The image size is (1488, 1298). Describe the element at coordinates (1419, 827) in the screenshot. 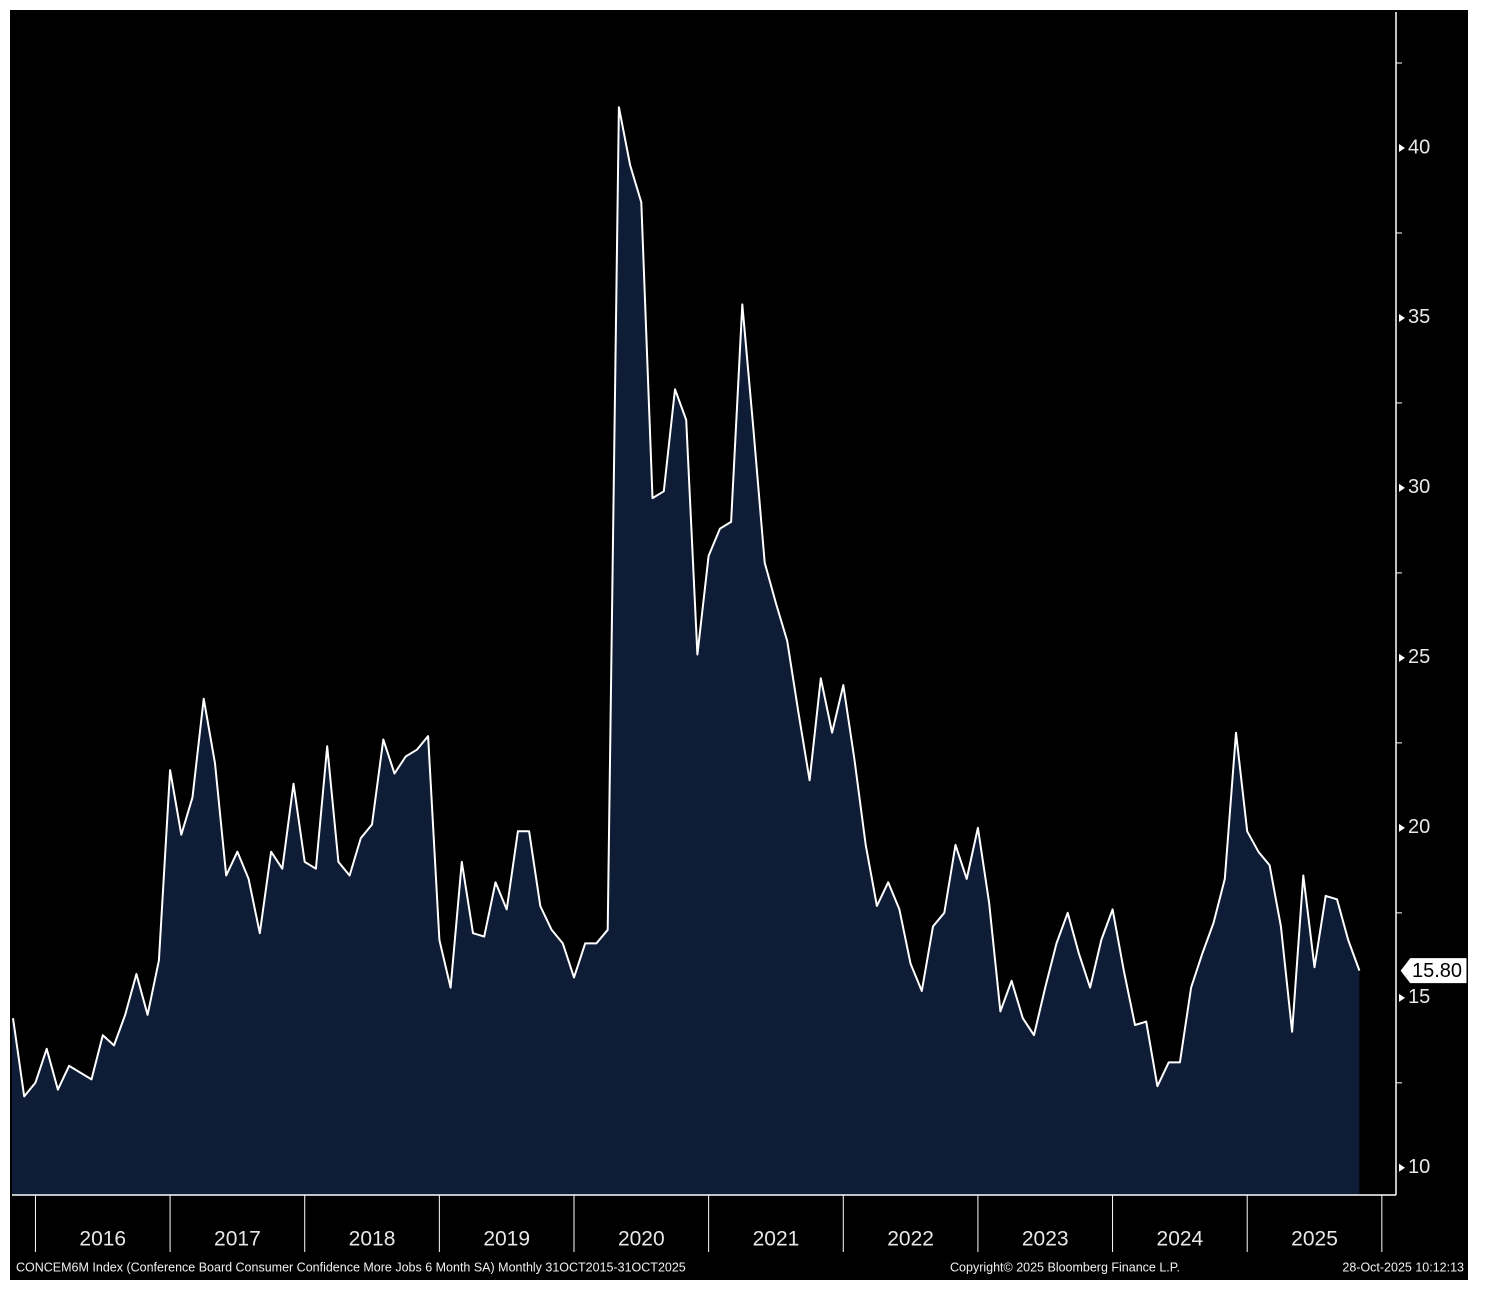

I see `y-tick-label: 20` at that location.